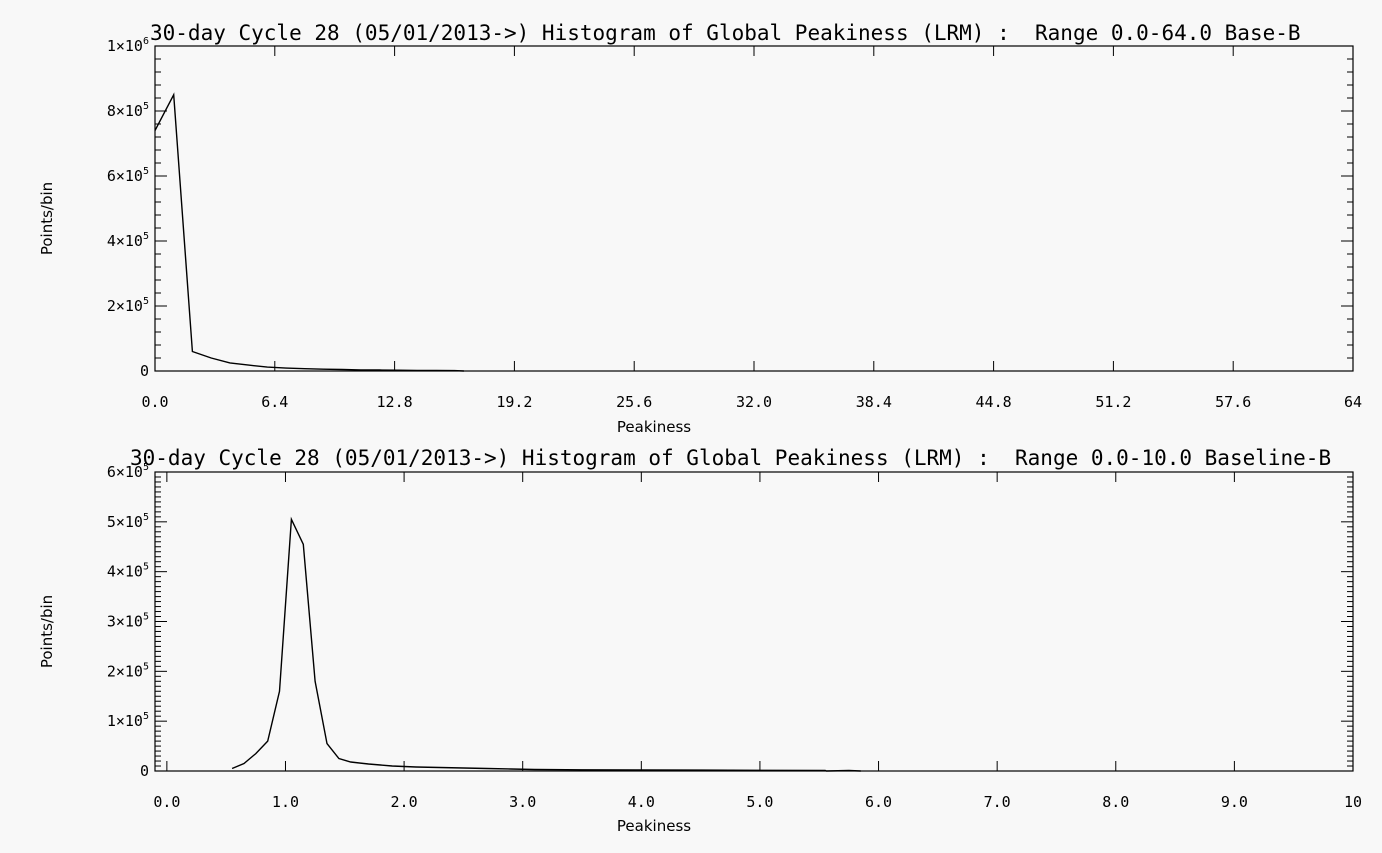 This screenshot has height=853, width=1382. Describe the element at coordinates (128, 720) in the screenshot. I see `chart-2-y-tick-label: 1×10⁵` at that location.